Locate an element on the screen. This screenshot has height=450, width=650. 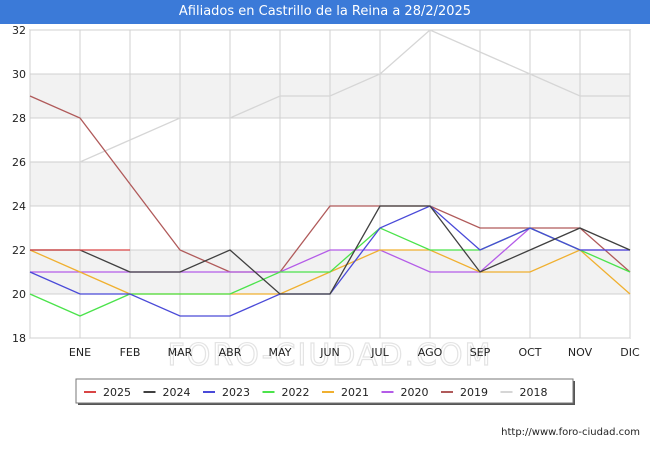
legend-label-2019: 2019 is located at coordinates (474, 392).